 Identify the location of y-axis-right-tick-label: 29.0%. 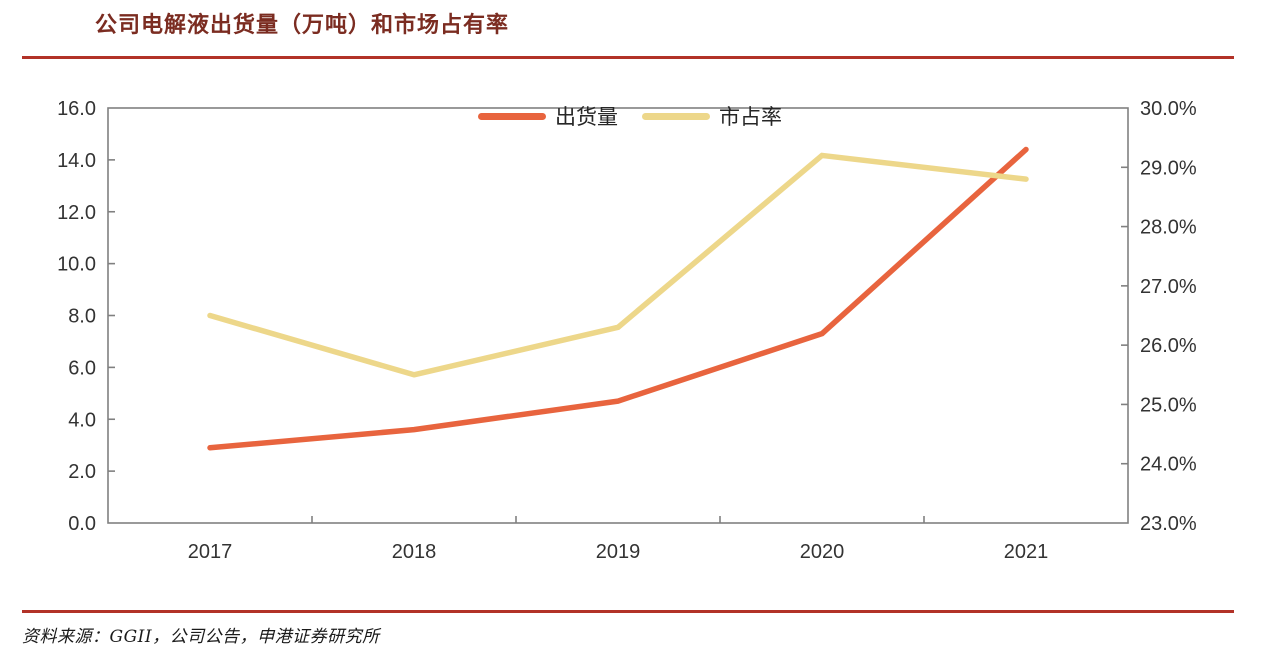
(1168, 168).